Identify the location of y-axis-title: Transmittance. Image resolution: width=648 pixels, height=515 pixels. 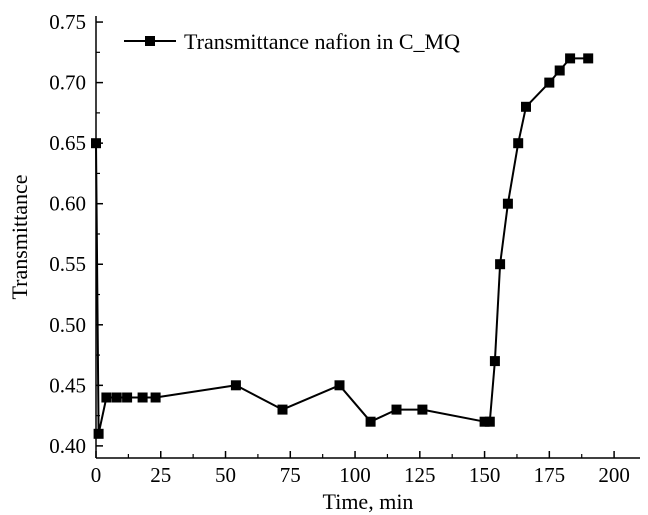
(19, 236).